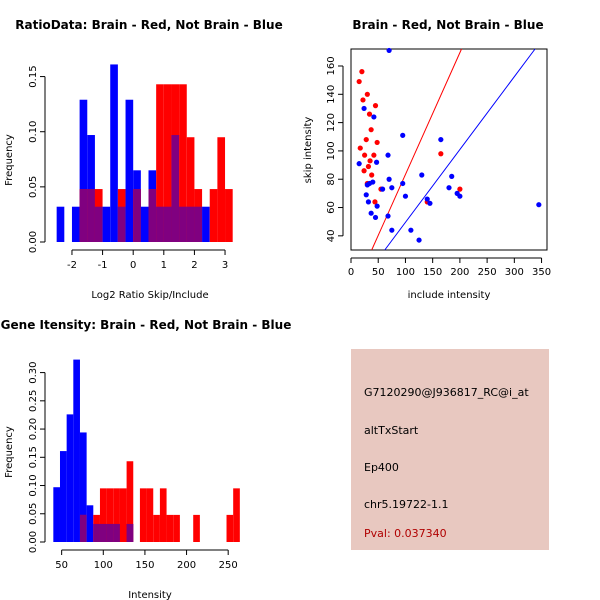 The image size is (600, 600). Describe the element at coordinates (331, 65) in the screenshot. I see `scatter-y-tick-label: 160` at that location.